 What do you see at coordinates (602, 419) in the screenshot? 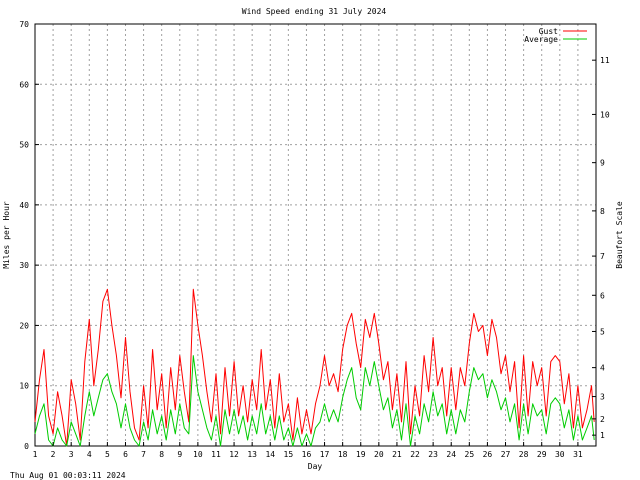
I see `beaufort-tick-label: 2` at bounding box center [602, 419].